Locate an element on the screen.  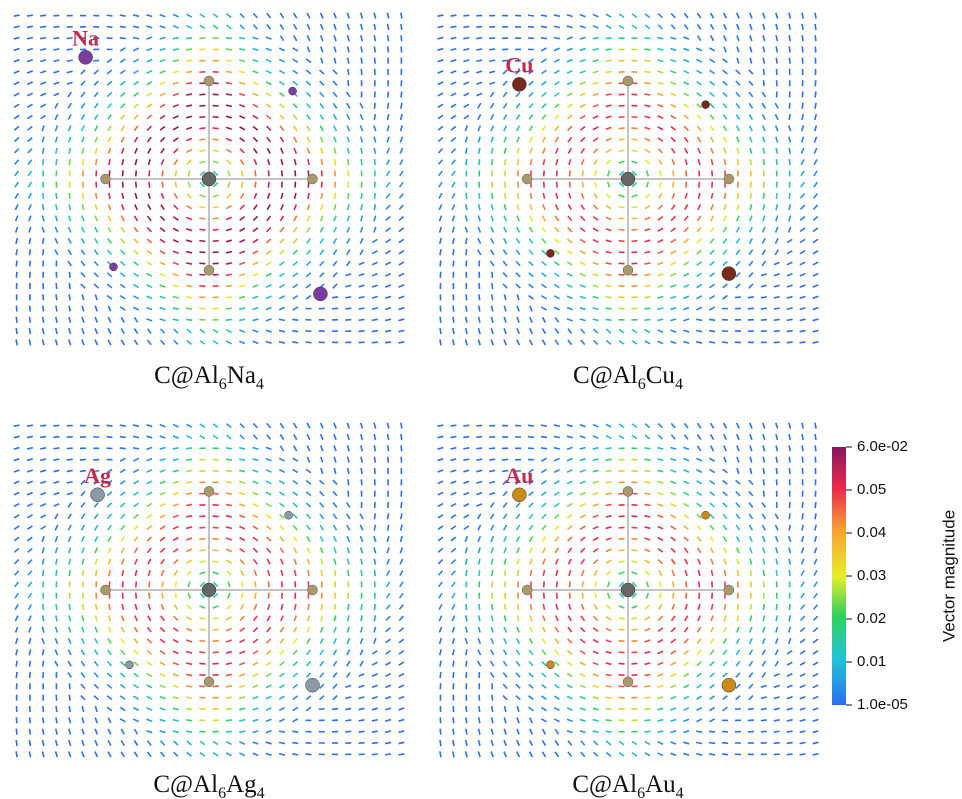
colorbar-tick-label: 6.0e-02 is located at coordinates (882, 446).